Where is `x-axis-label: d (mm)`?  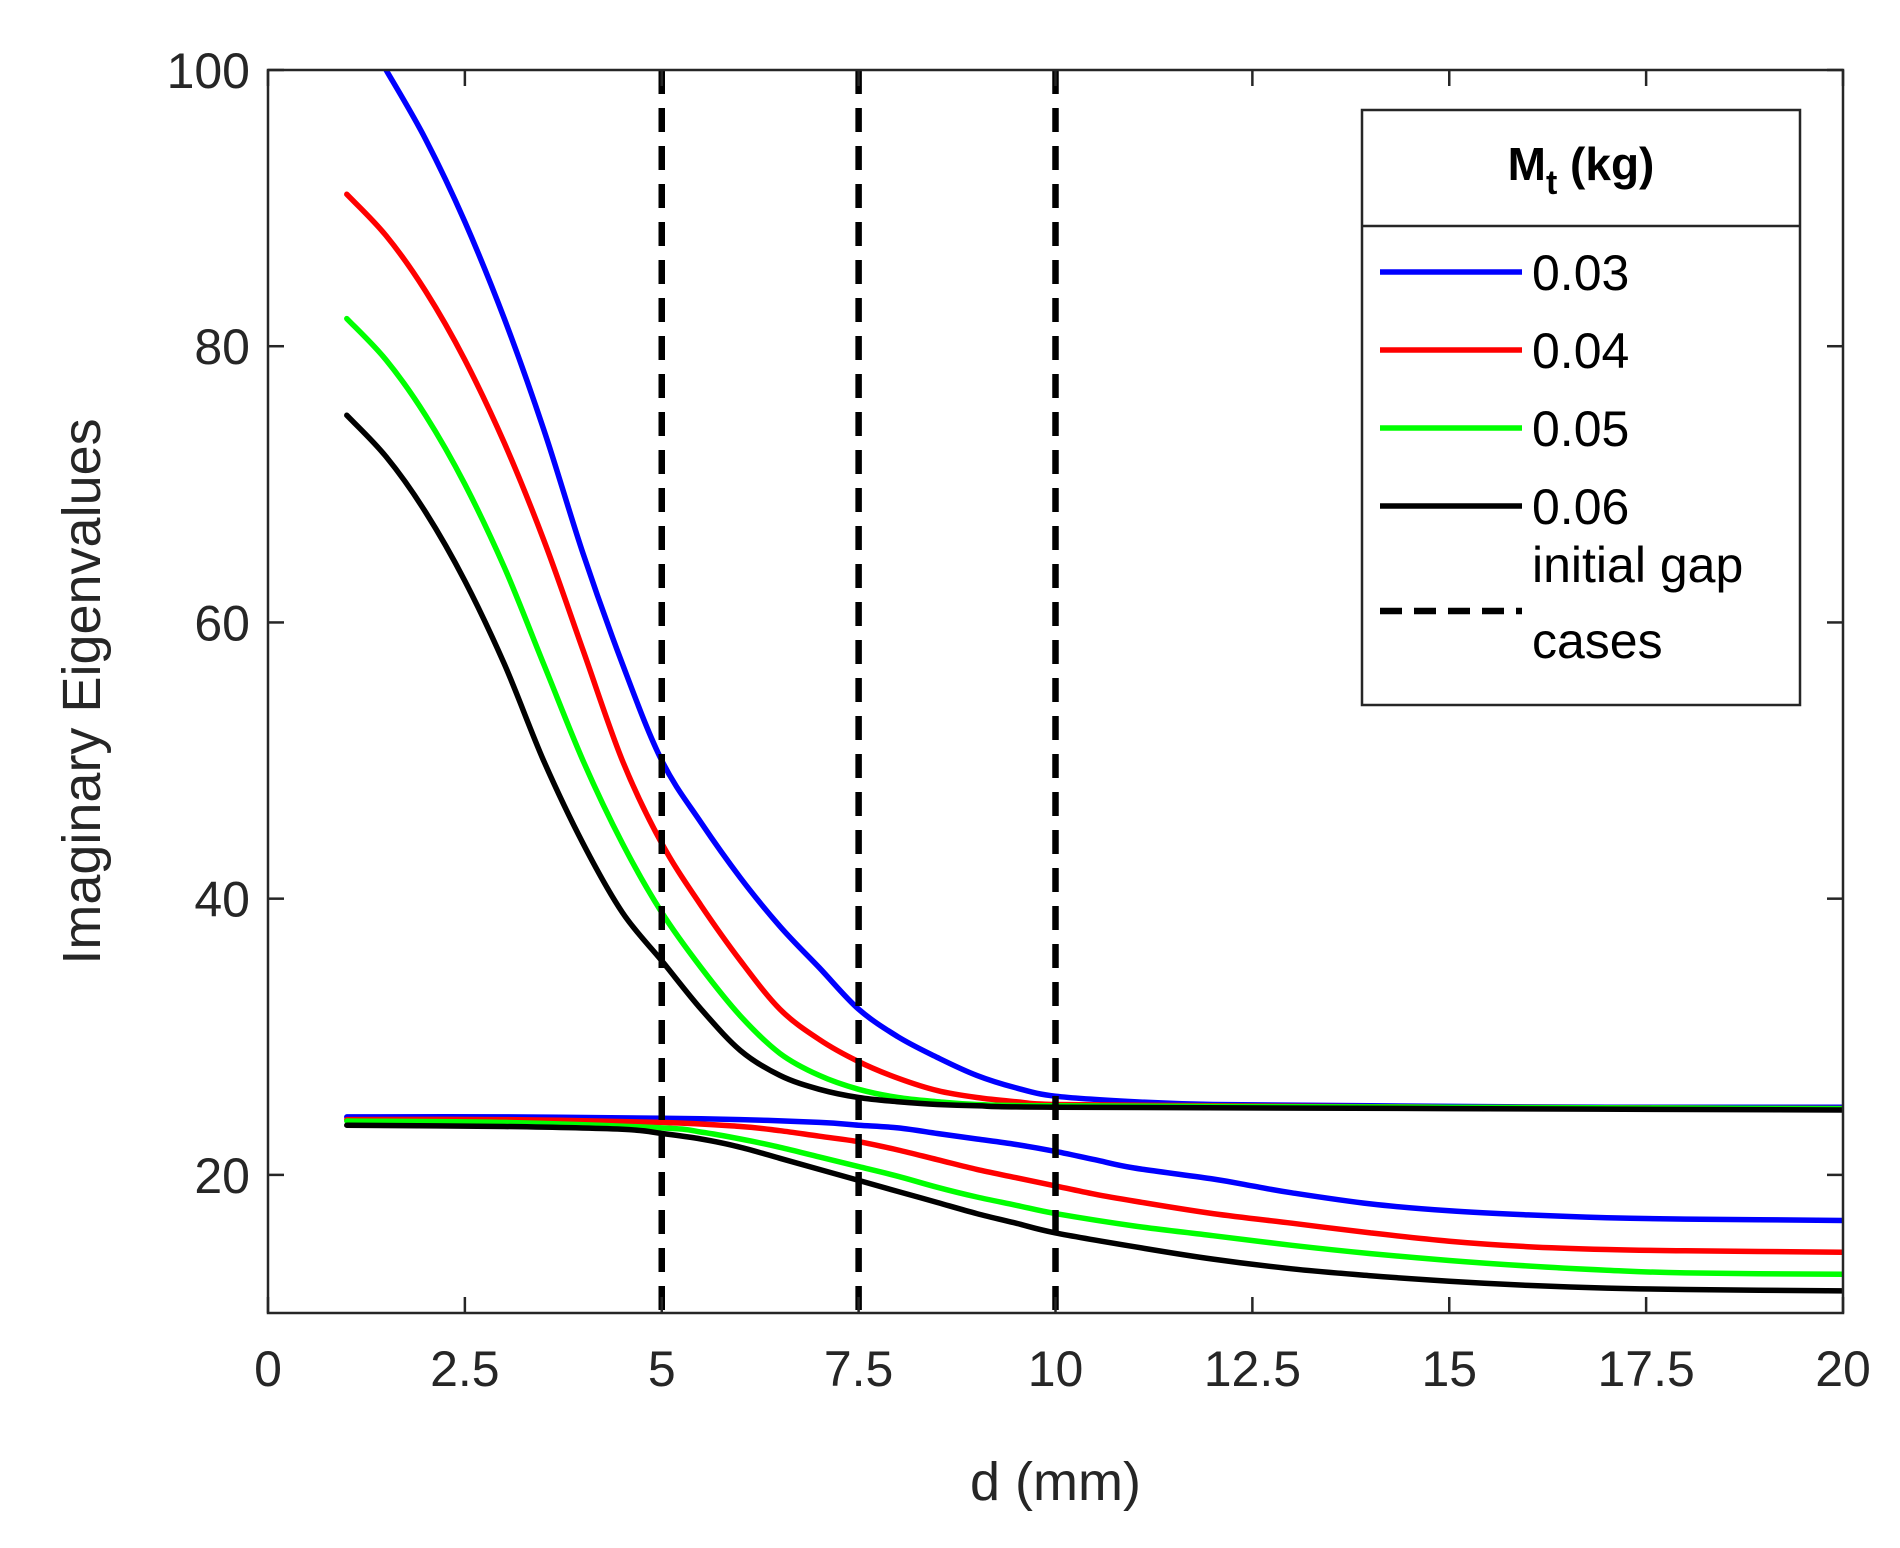
x-axis-label: d (mm) is located at coordinates (1055, 1482).